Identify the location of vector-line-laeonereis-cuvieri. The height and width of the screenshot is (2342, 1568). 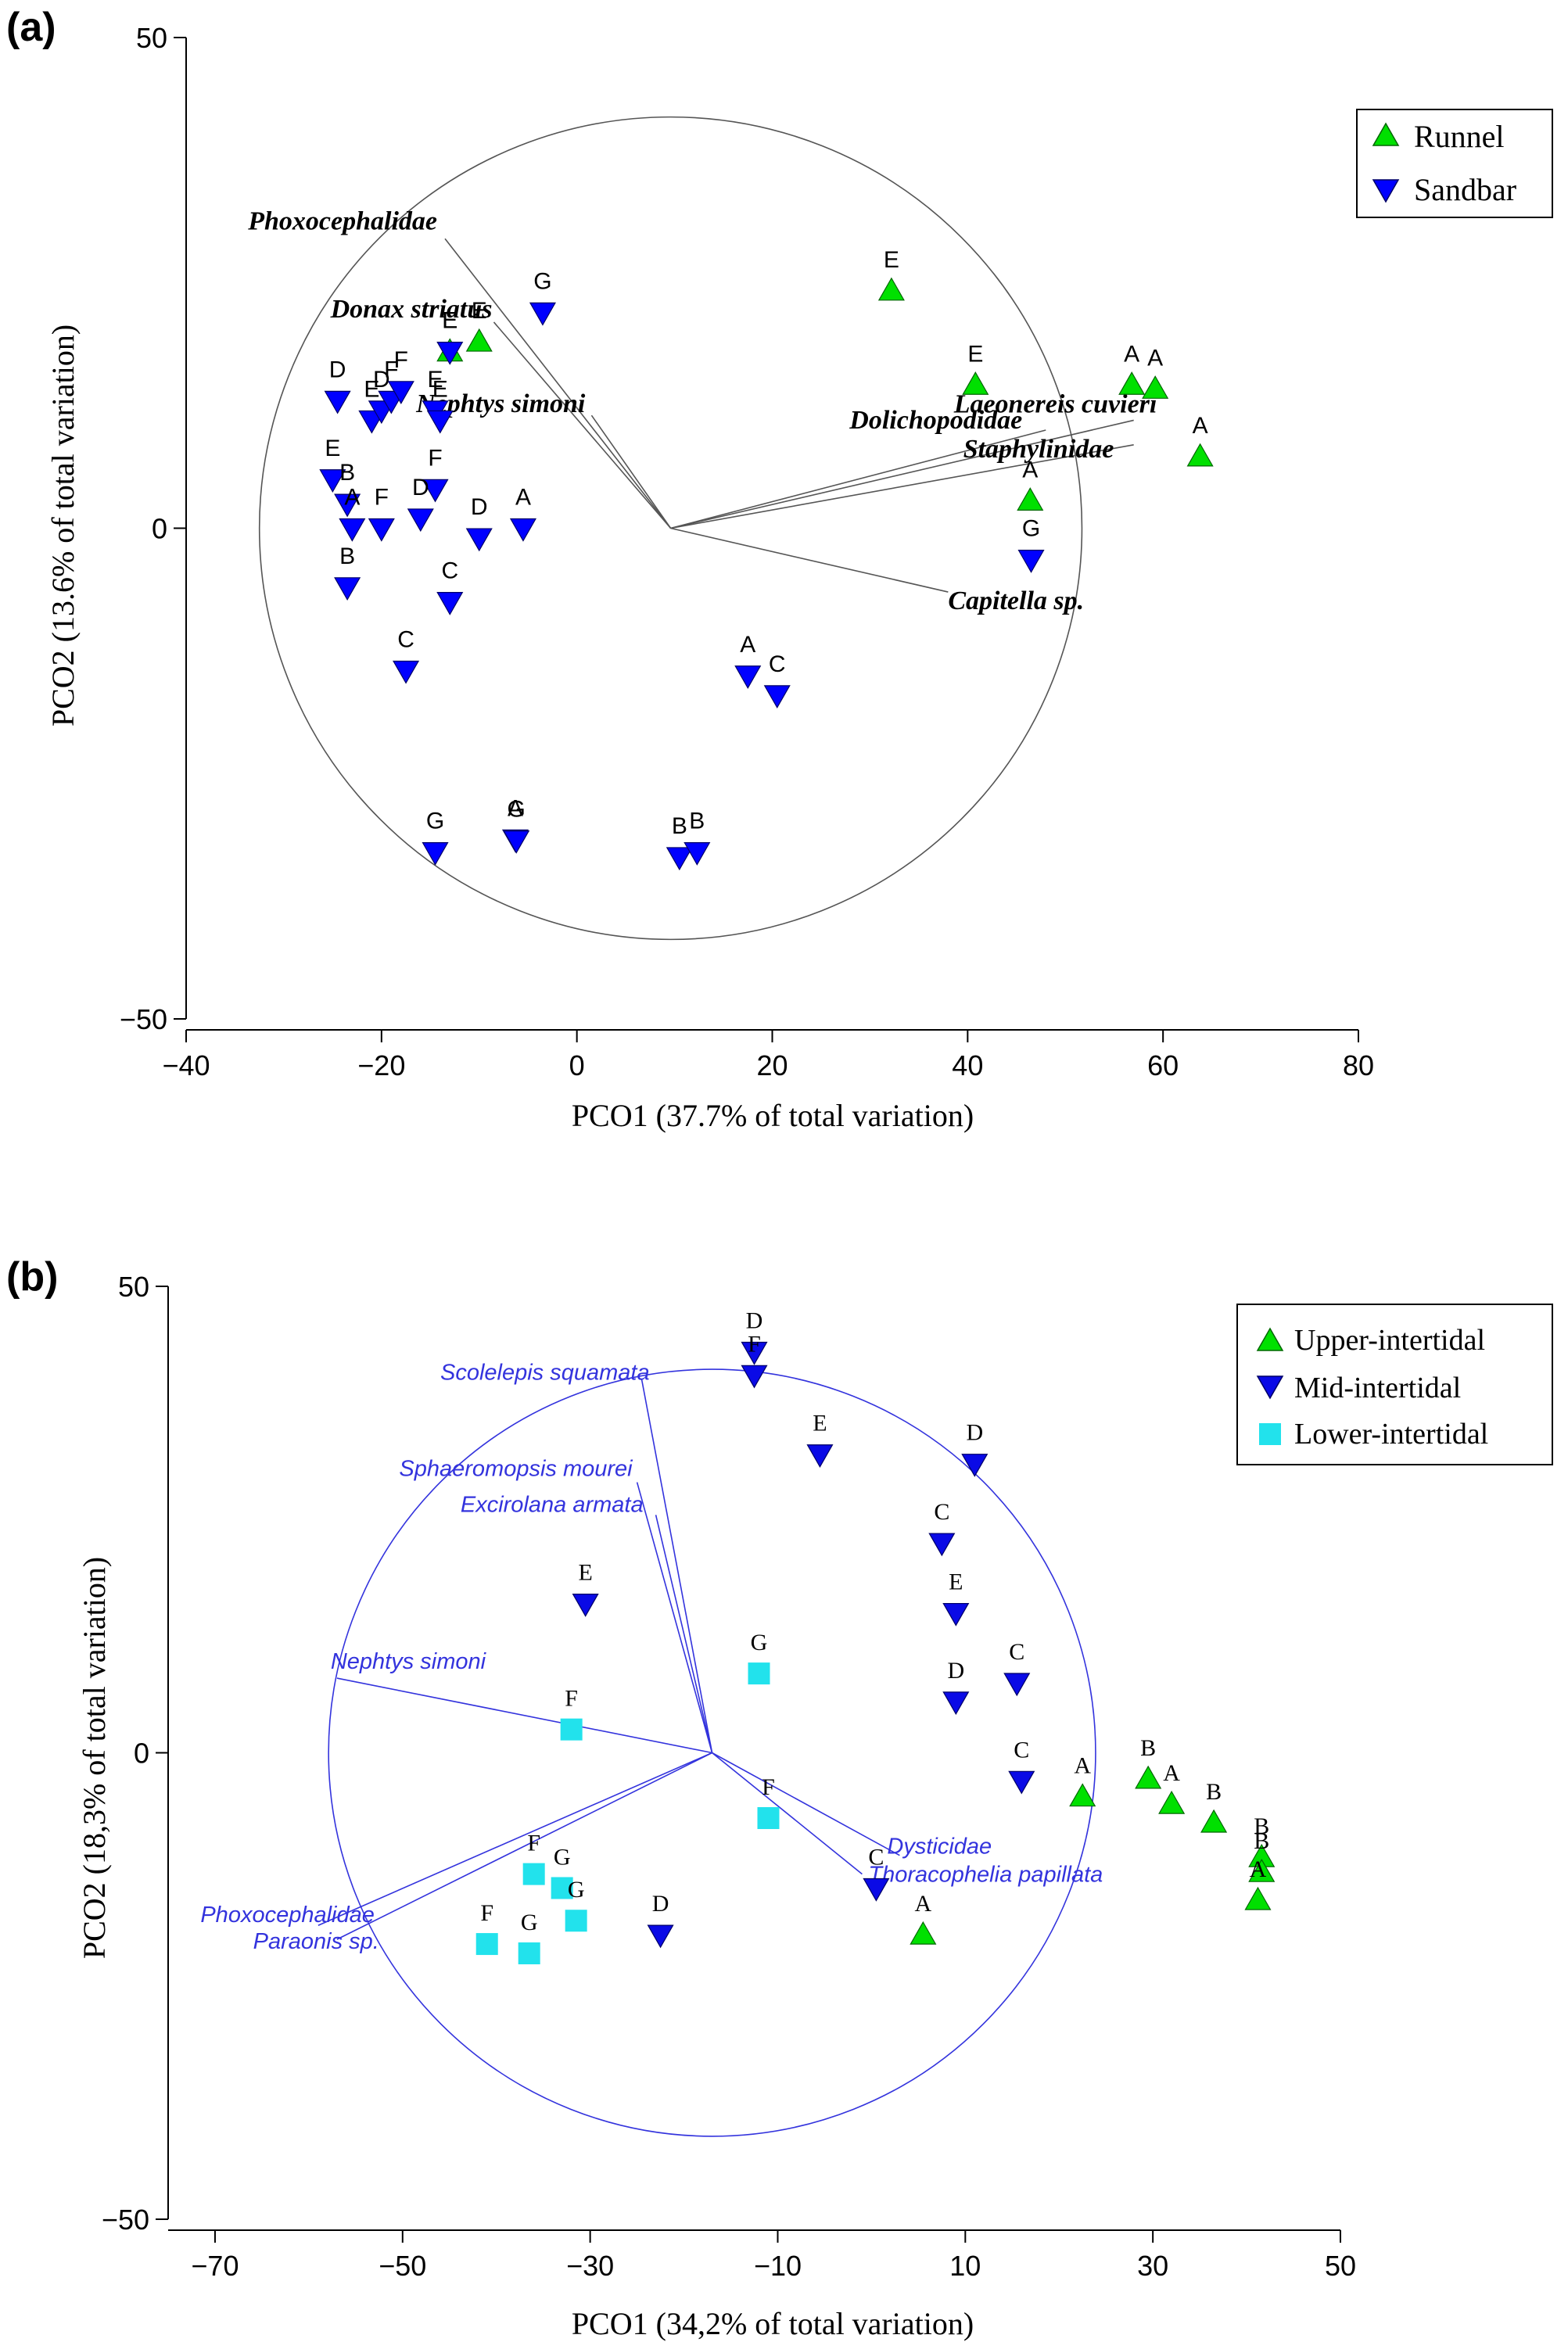
(902, 474).